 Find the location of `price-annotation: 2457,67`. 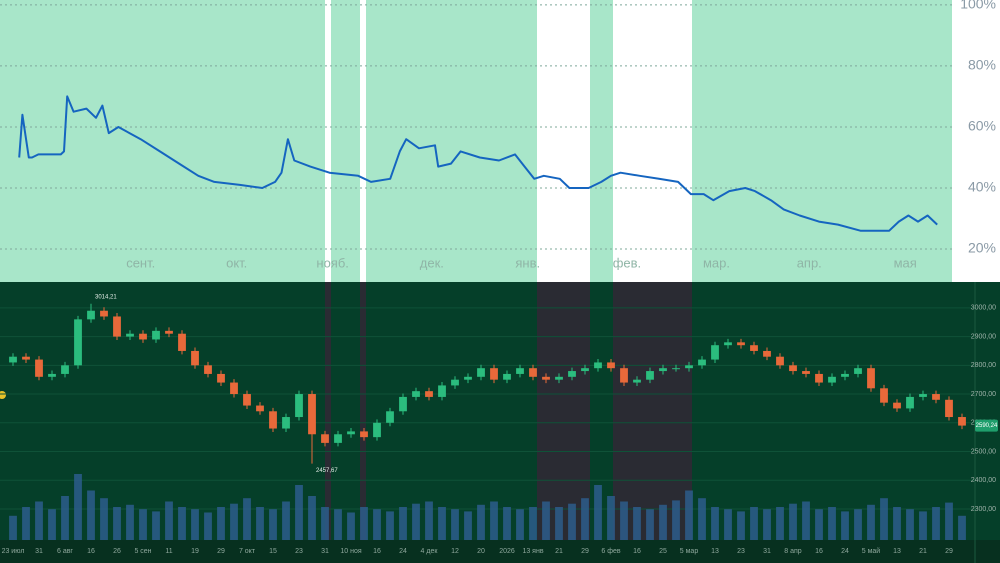

price-annotation: 2457,67 is located at coordinates (327, 471).